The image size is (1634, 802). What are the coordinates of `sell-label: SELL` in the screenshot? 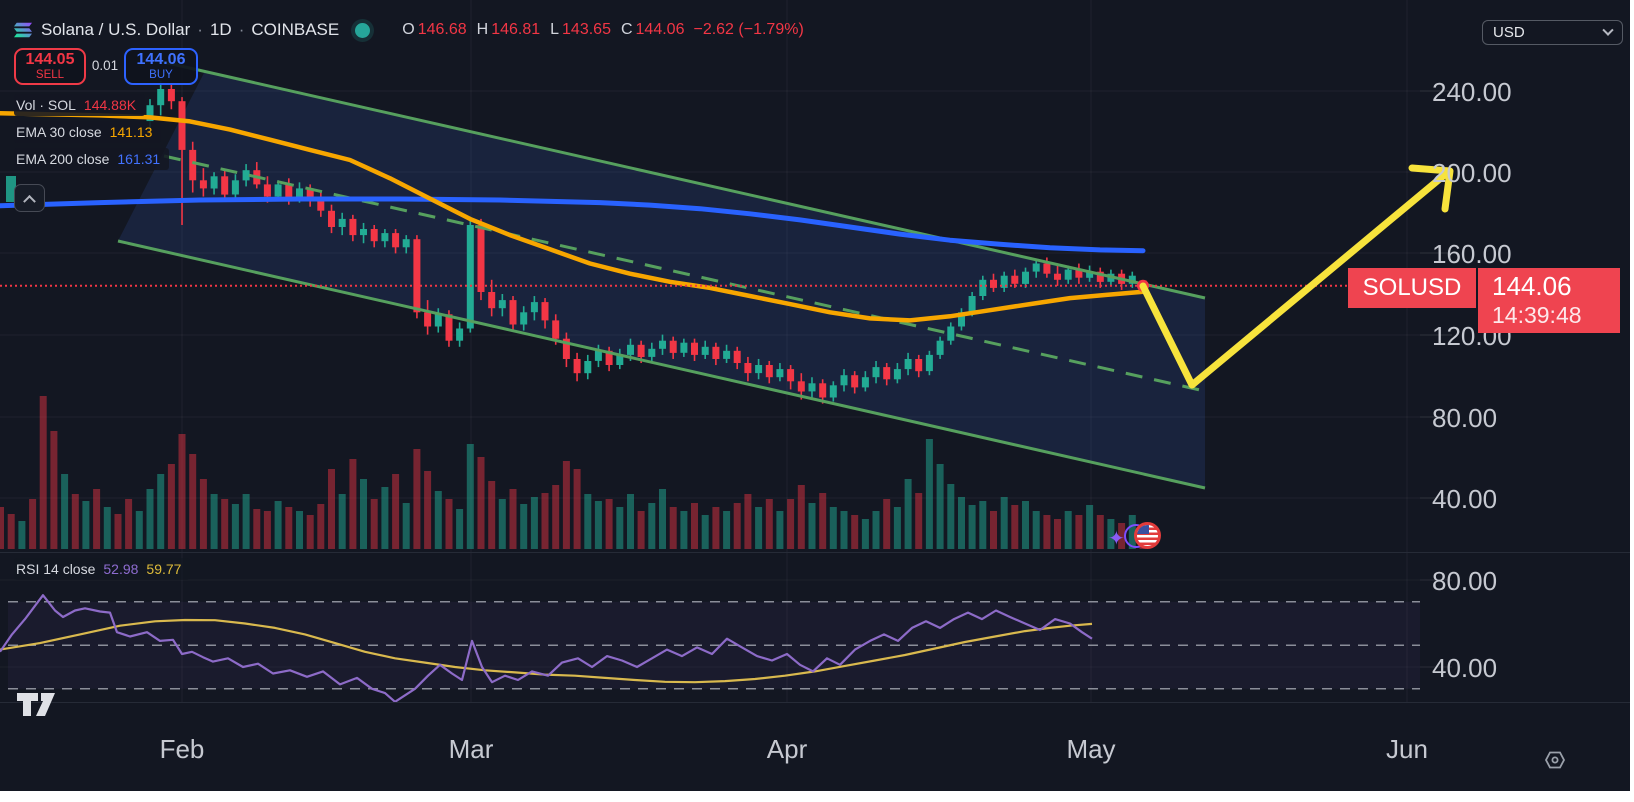 It's located at (50, 74).